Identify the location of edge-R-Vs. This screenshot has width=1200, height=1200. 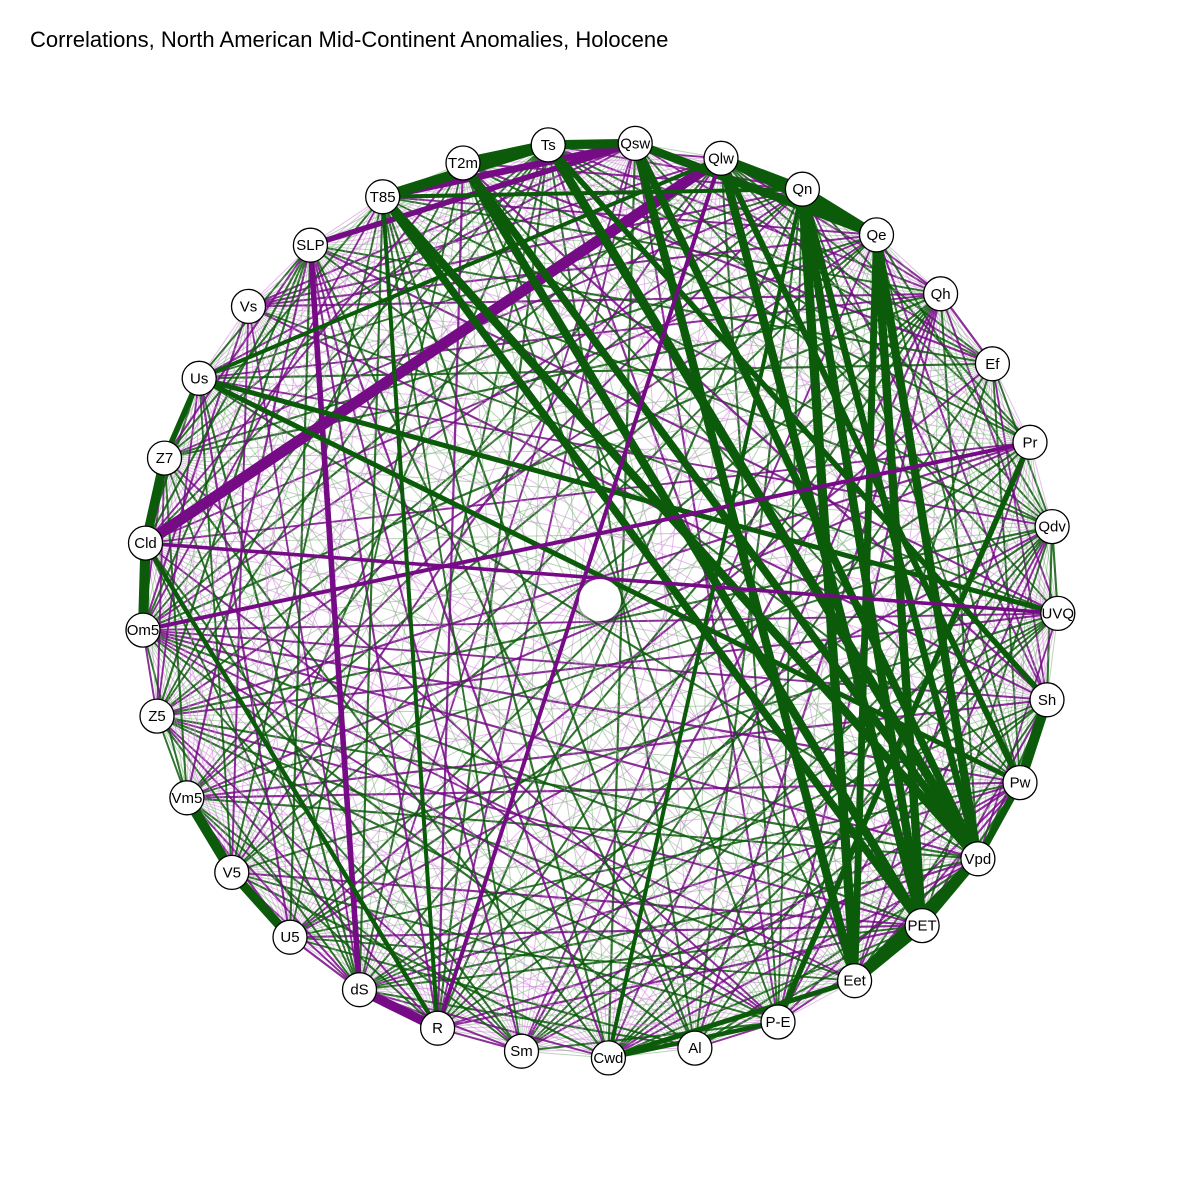
(343, 667).